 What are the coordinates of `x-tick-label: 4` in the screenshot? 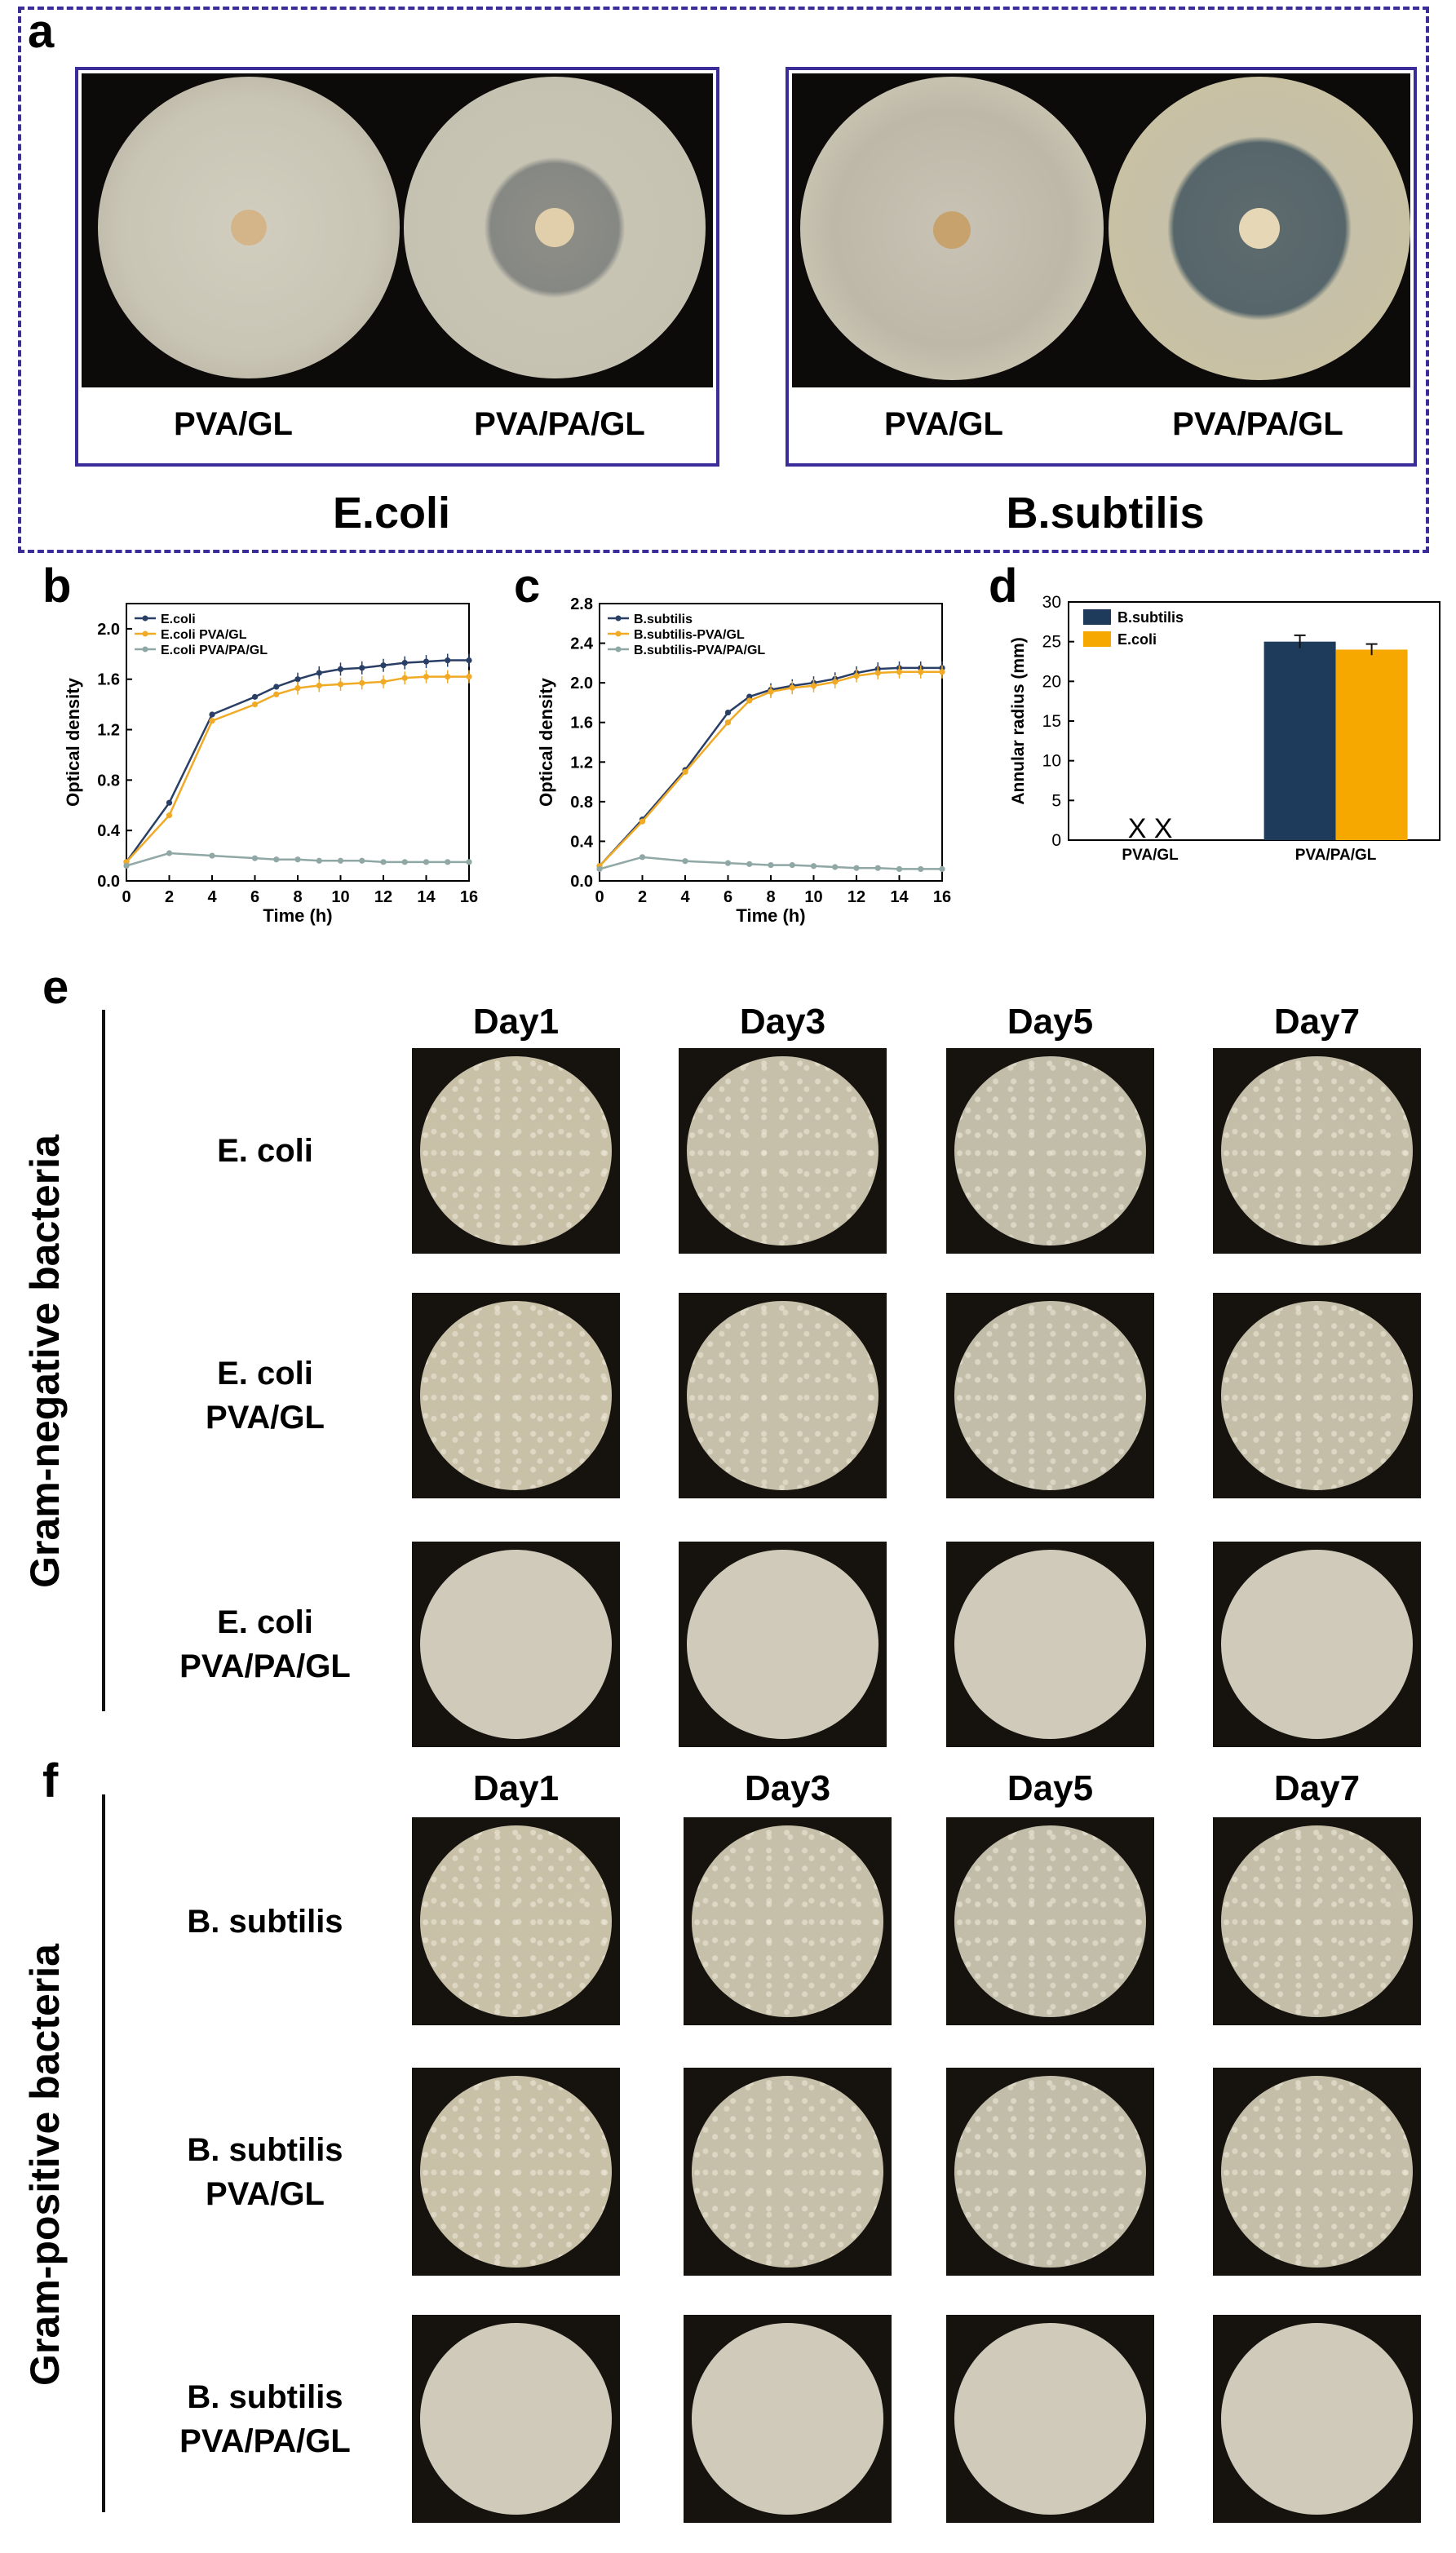 It's located at (685, 897).